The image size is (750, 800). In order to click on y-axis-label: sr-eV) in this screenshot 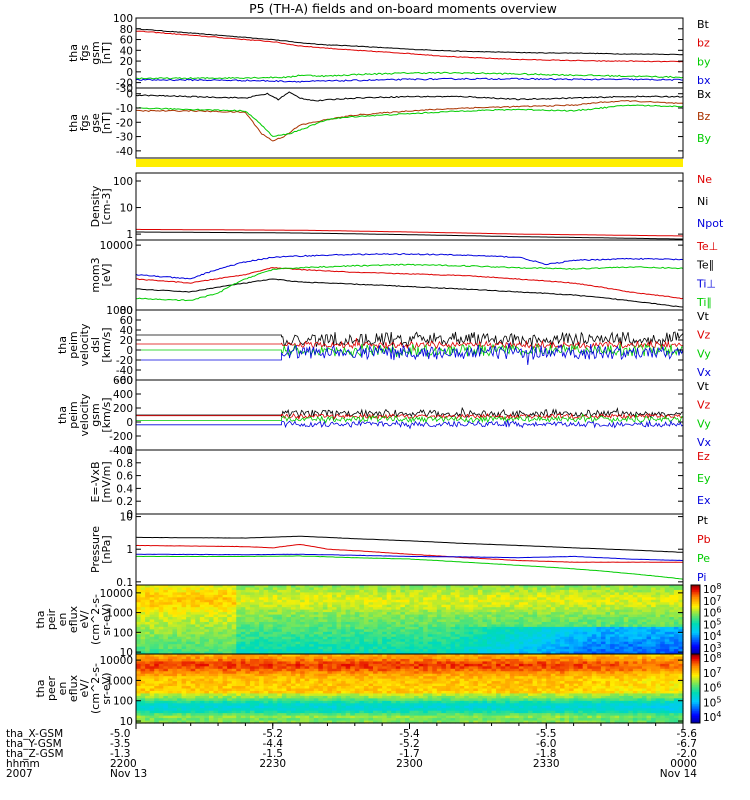, I will do `click(106, 619)`.